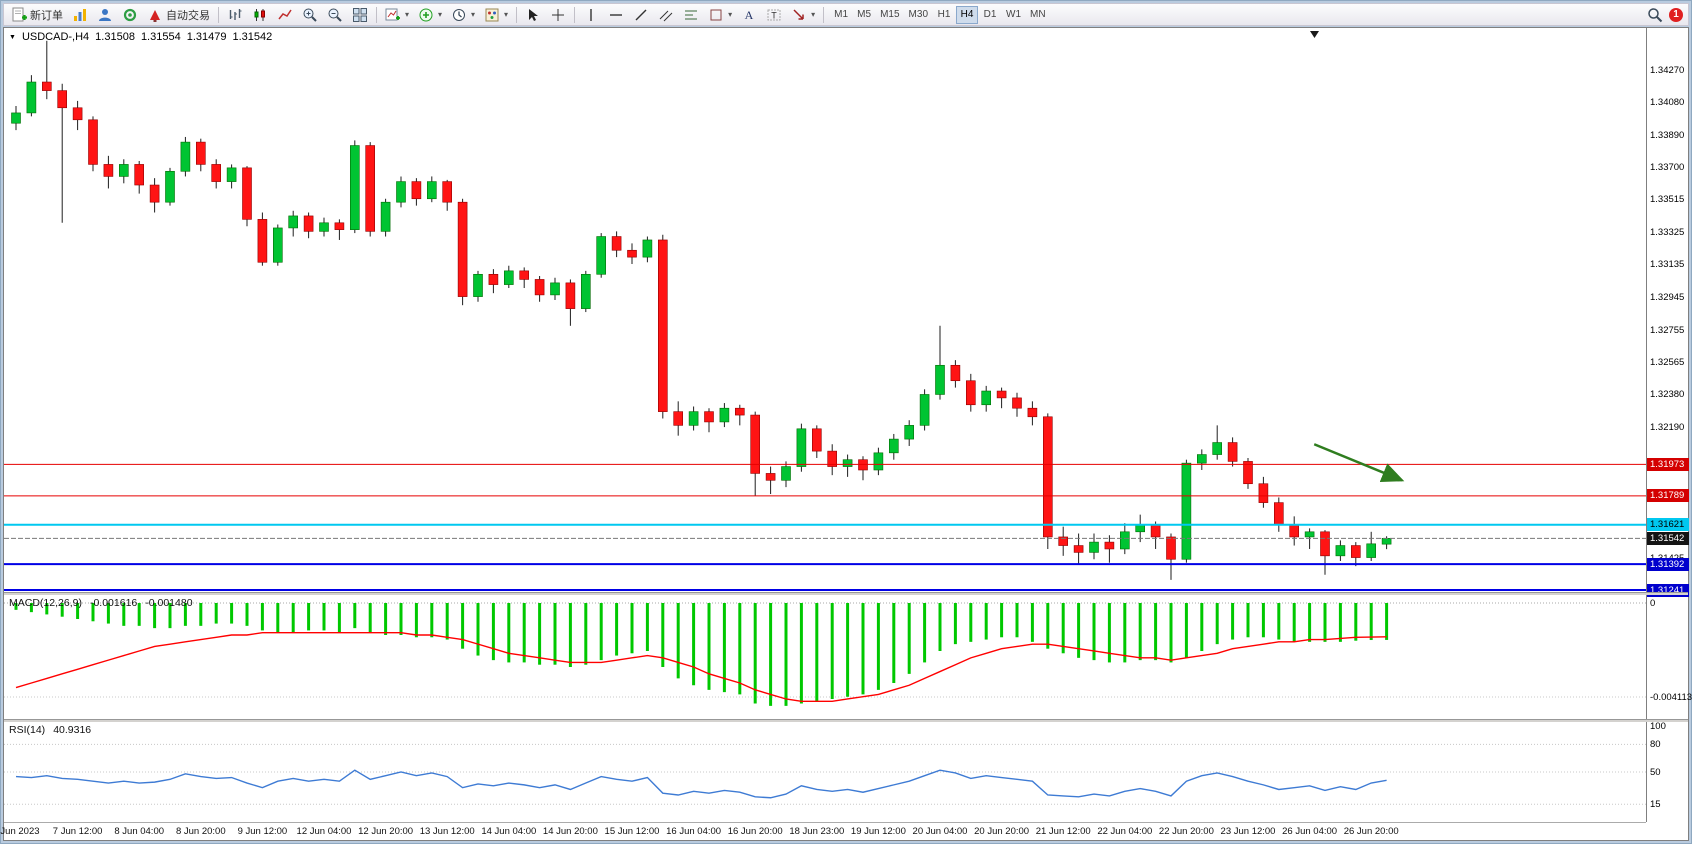 This screenshot has width=1692, height=844. I want to click on arrows-tool-button: ▾, so click(803, 15).